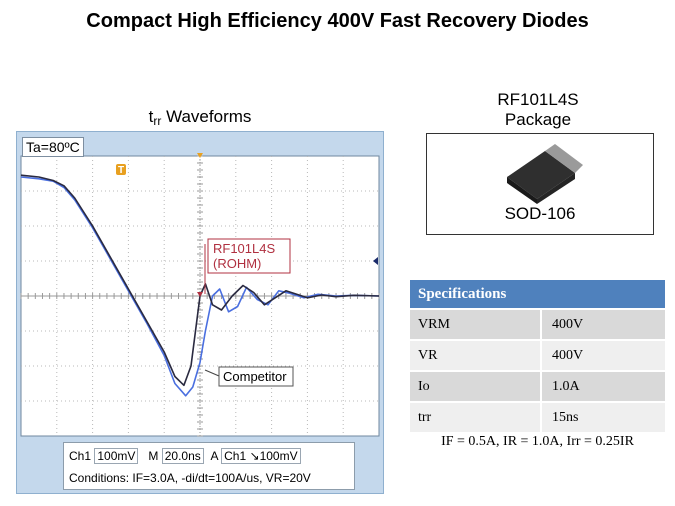 This screenshot has height=506, width=675. I want to click on scope-settings-row: Ch1 100mV M 20.0ns A Ch1 ↘100mV, so click(185, 456).